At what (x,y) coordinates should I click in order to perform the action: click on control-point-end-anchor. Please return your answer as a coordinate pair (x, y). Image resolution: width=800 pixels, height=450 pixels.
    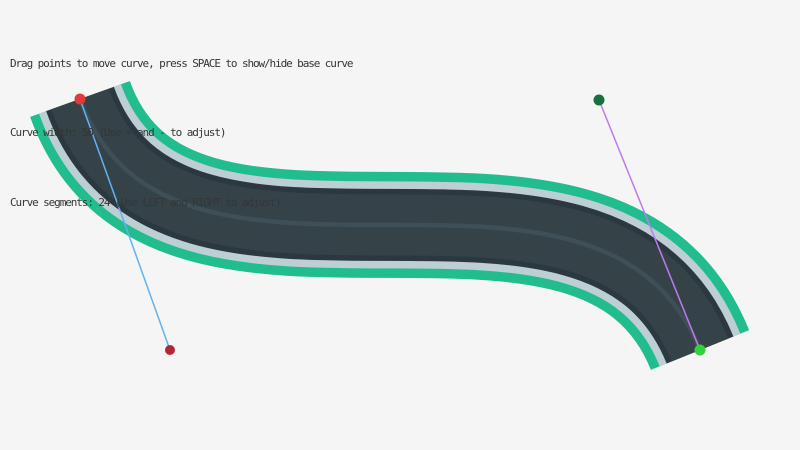
    Looking at the image, I should click on (700, 350).